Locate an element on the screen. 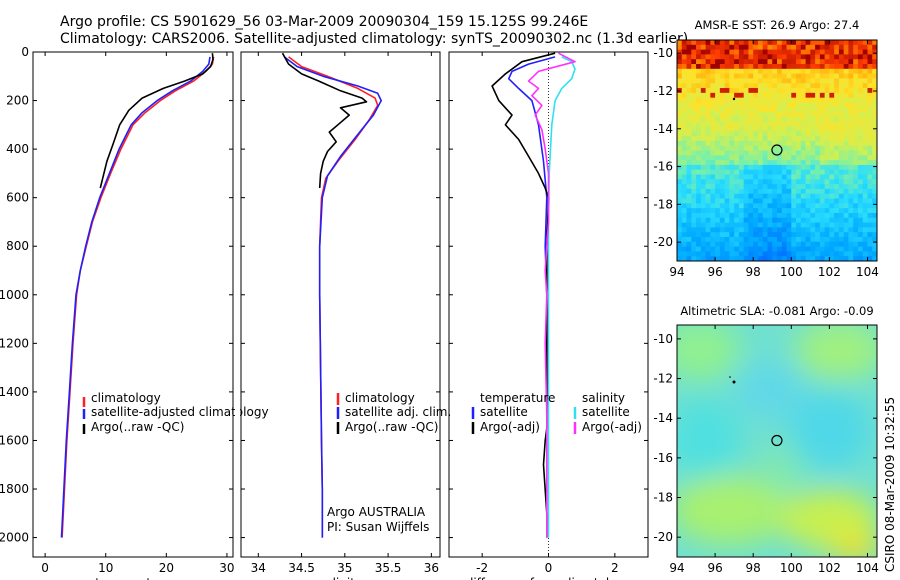 This screenshot has width=900, height=580. sst_map-ytick-label: -20 is located at coordinates (663, 242).